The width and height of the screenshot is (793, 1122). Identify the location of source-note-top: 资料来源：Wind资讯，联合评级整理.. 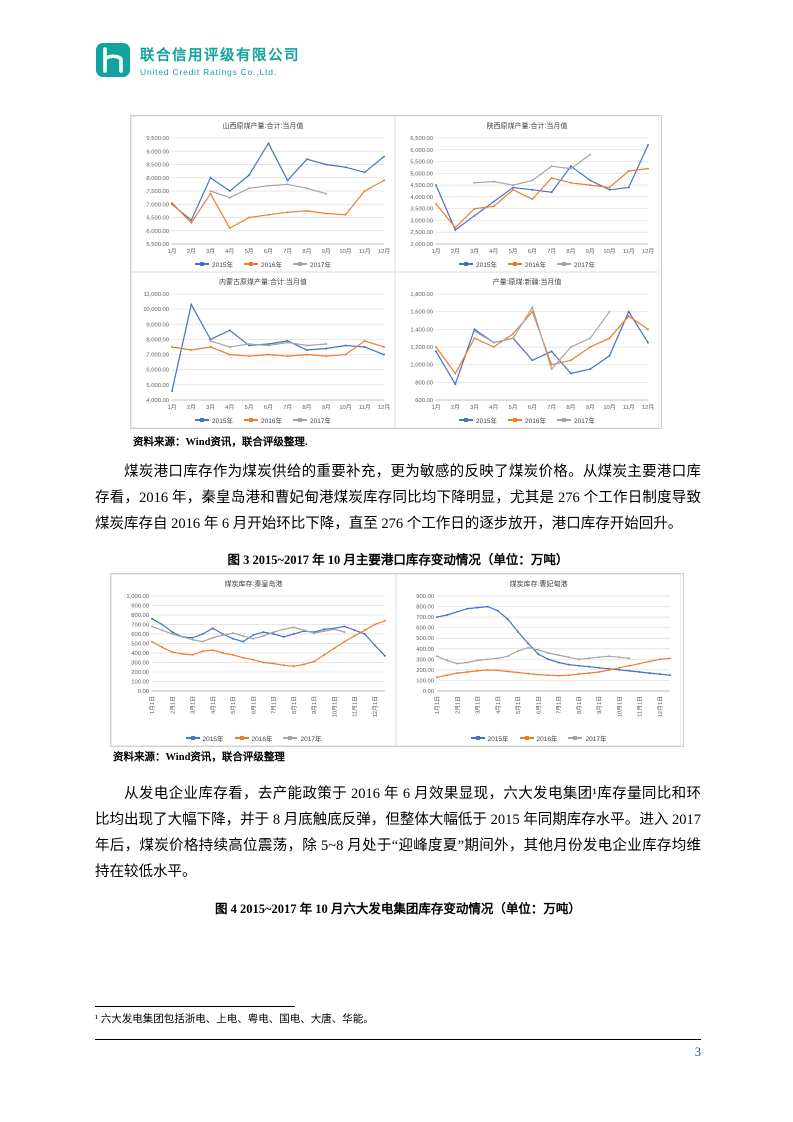
(220, 442).